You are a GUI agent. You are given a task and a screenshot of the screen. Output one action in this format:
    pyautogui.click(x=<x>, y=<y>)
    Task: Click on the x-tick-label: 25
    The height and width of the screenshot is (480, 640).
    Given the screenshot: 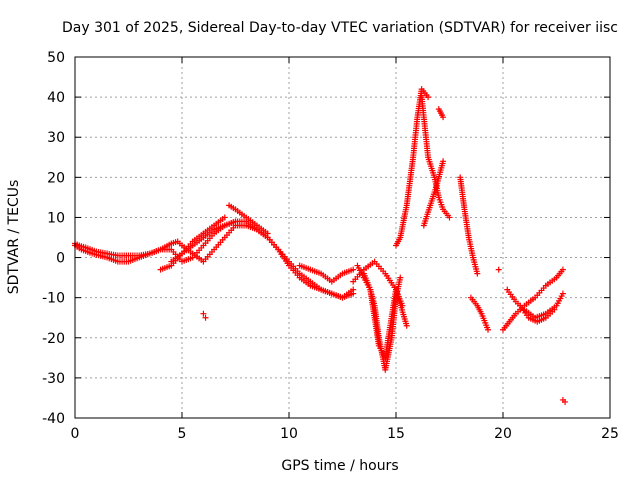 What is the action you would take?
    pyautogui.click(x=610, y=434)
    